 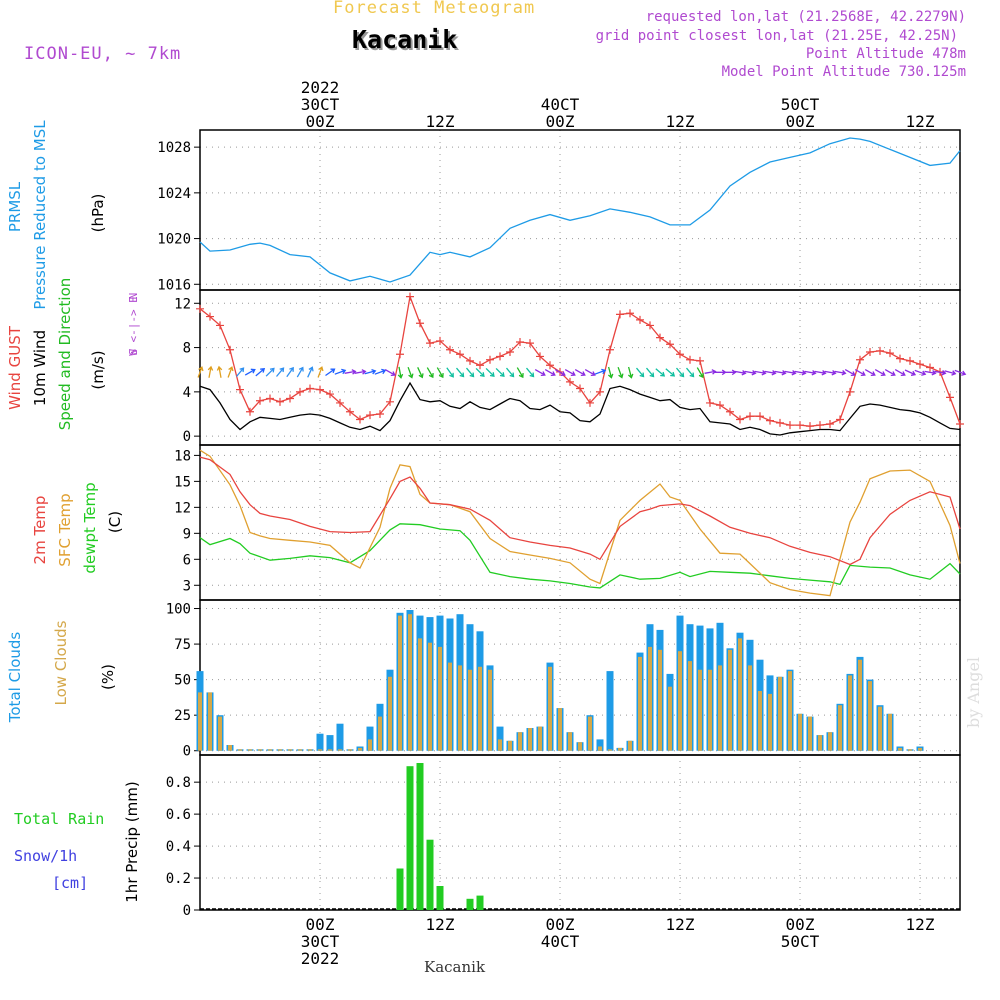 What do you see at coordinates (580, 832) in the screenshot?
I see `panel-frame-precip` at bounding box center [580, 832].